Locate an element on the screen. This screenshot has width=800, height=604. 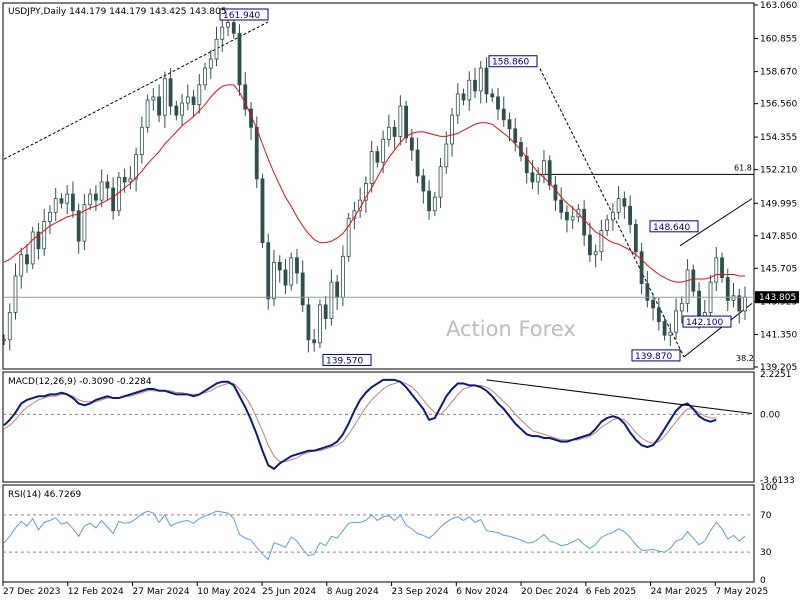
watermark: Action Forex is located at coordinates (511, 329).